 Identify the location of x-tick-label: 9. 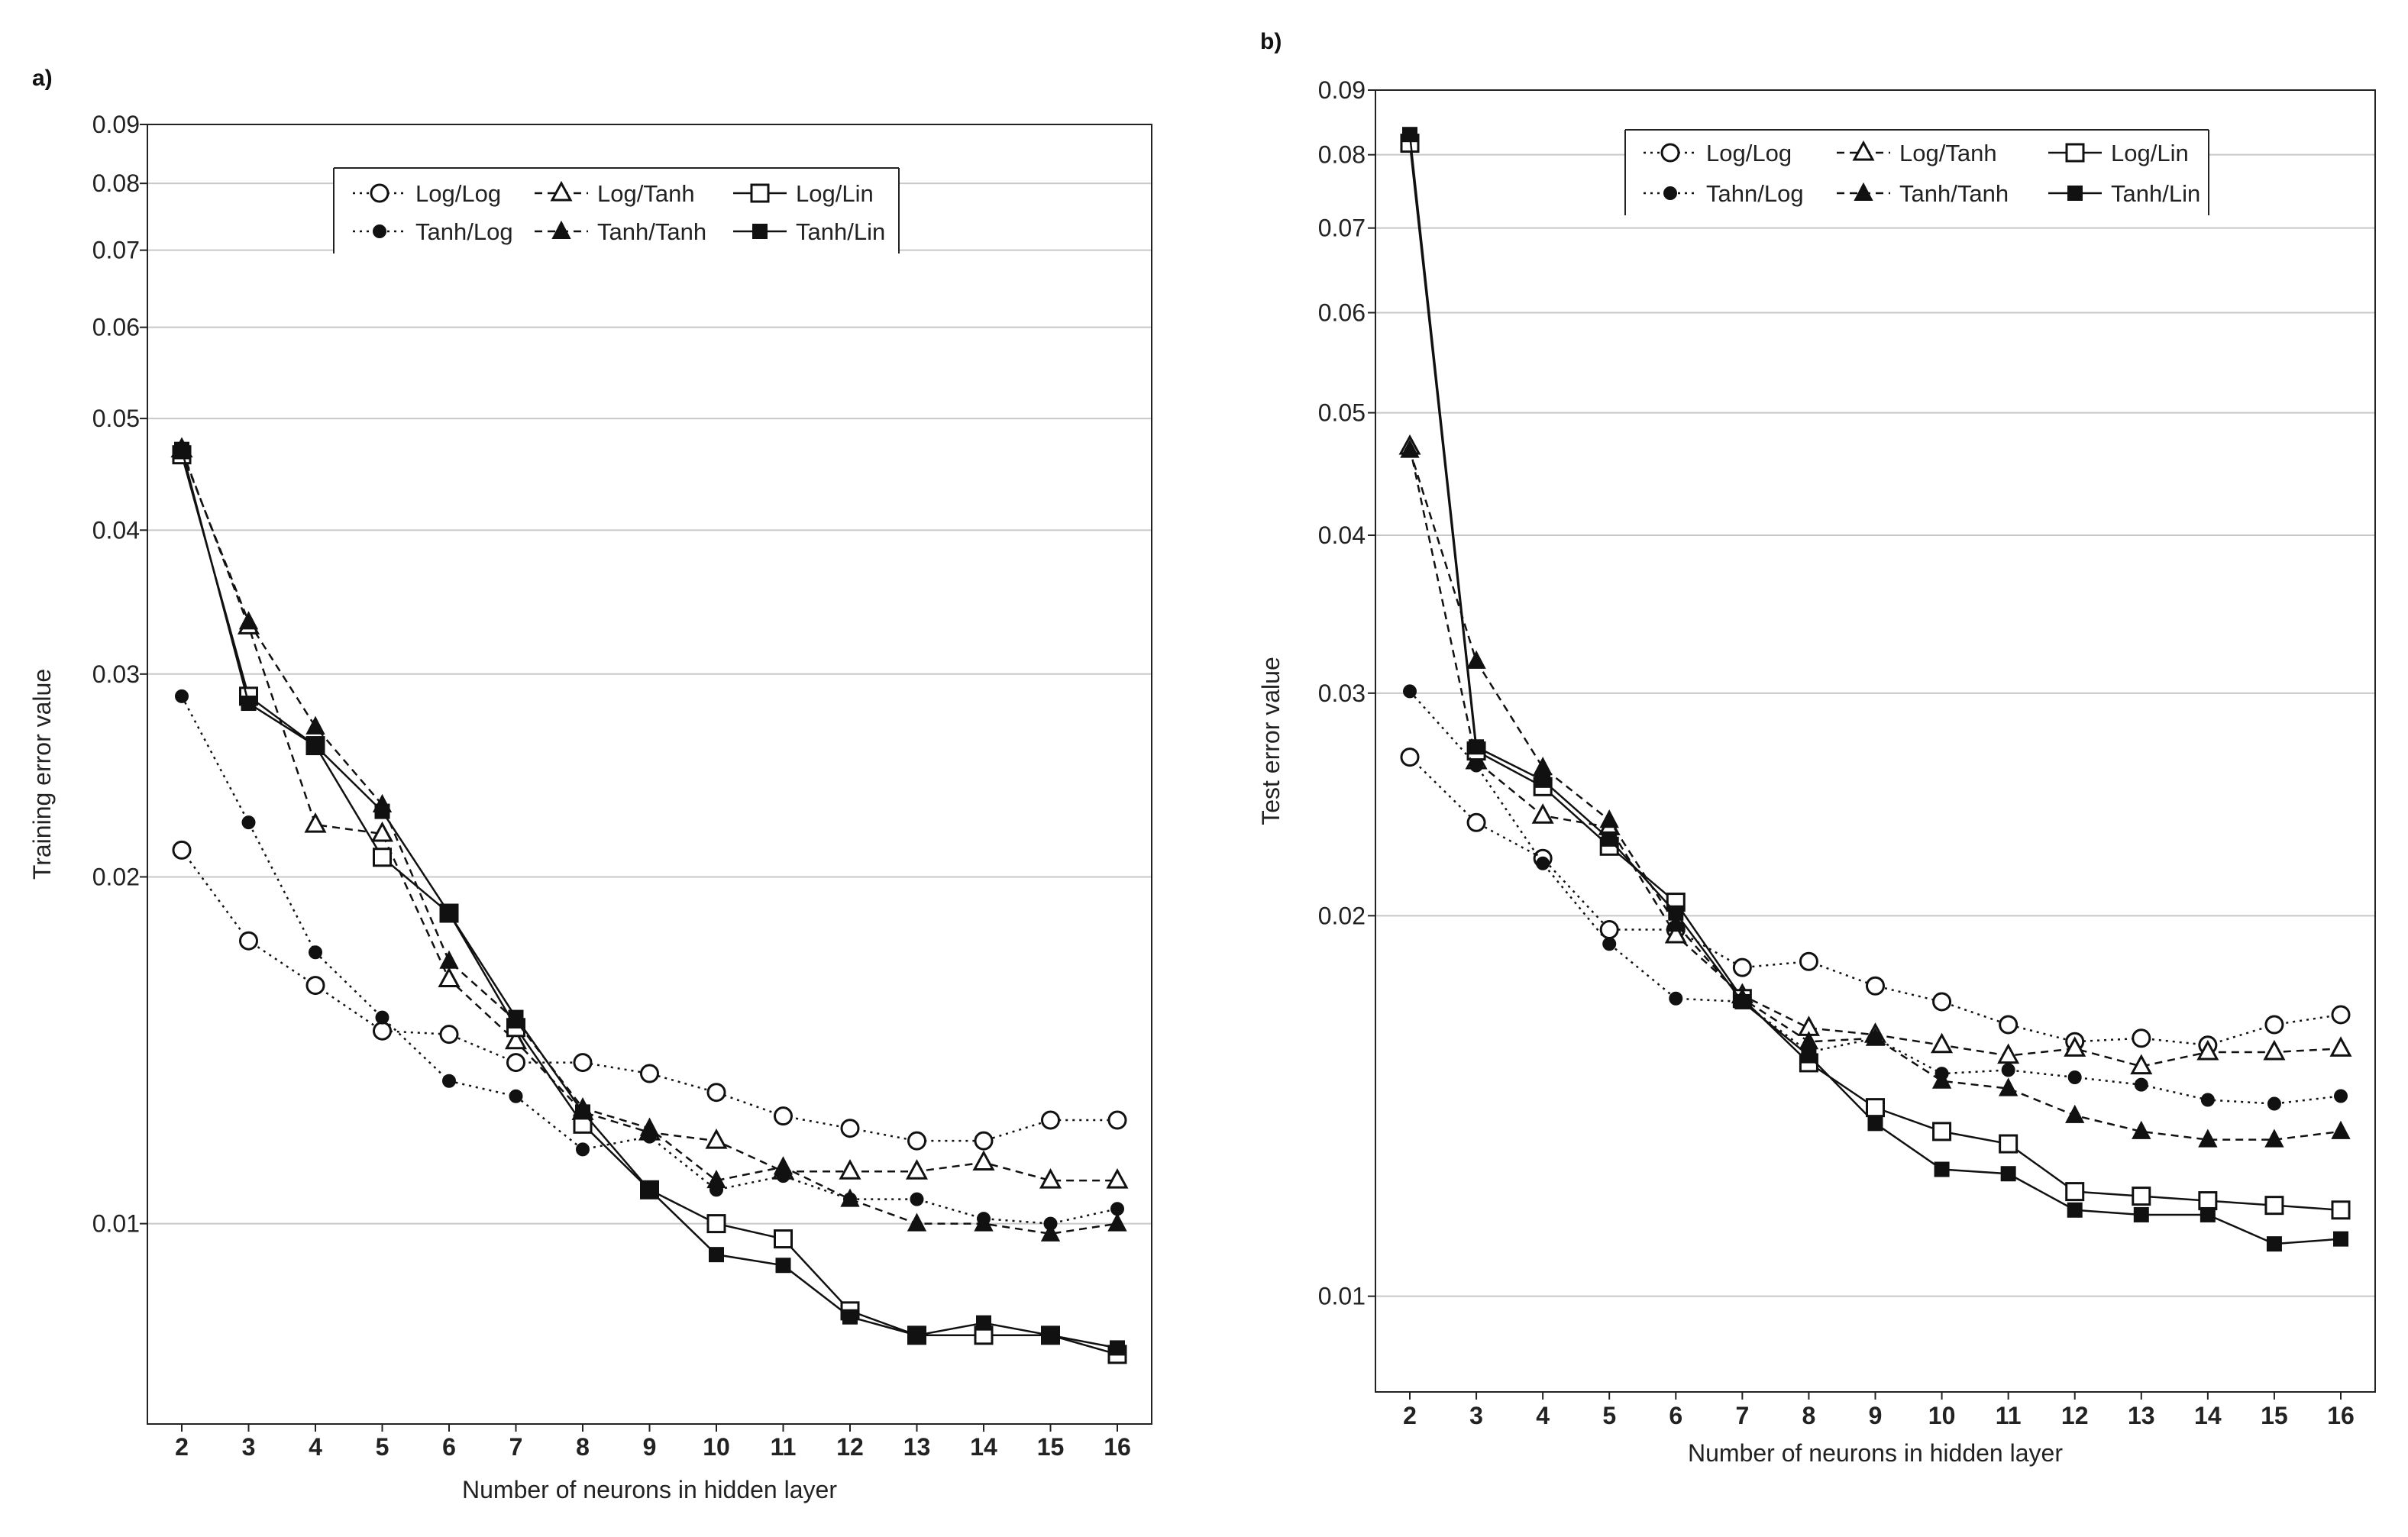
(1876, 1415).